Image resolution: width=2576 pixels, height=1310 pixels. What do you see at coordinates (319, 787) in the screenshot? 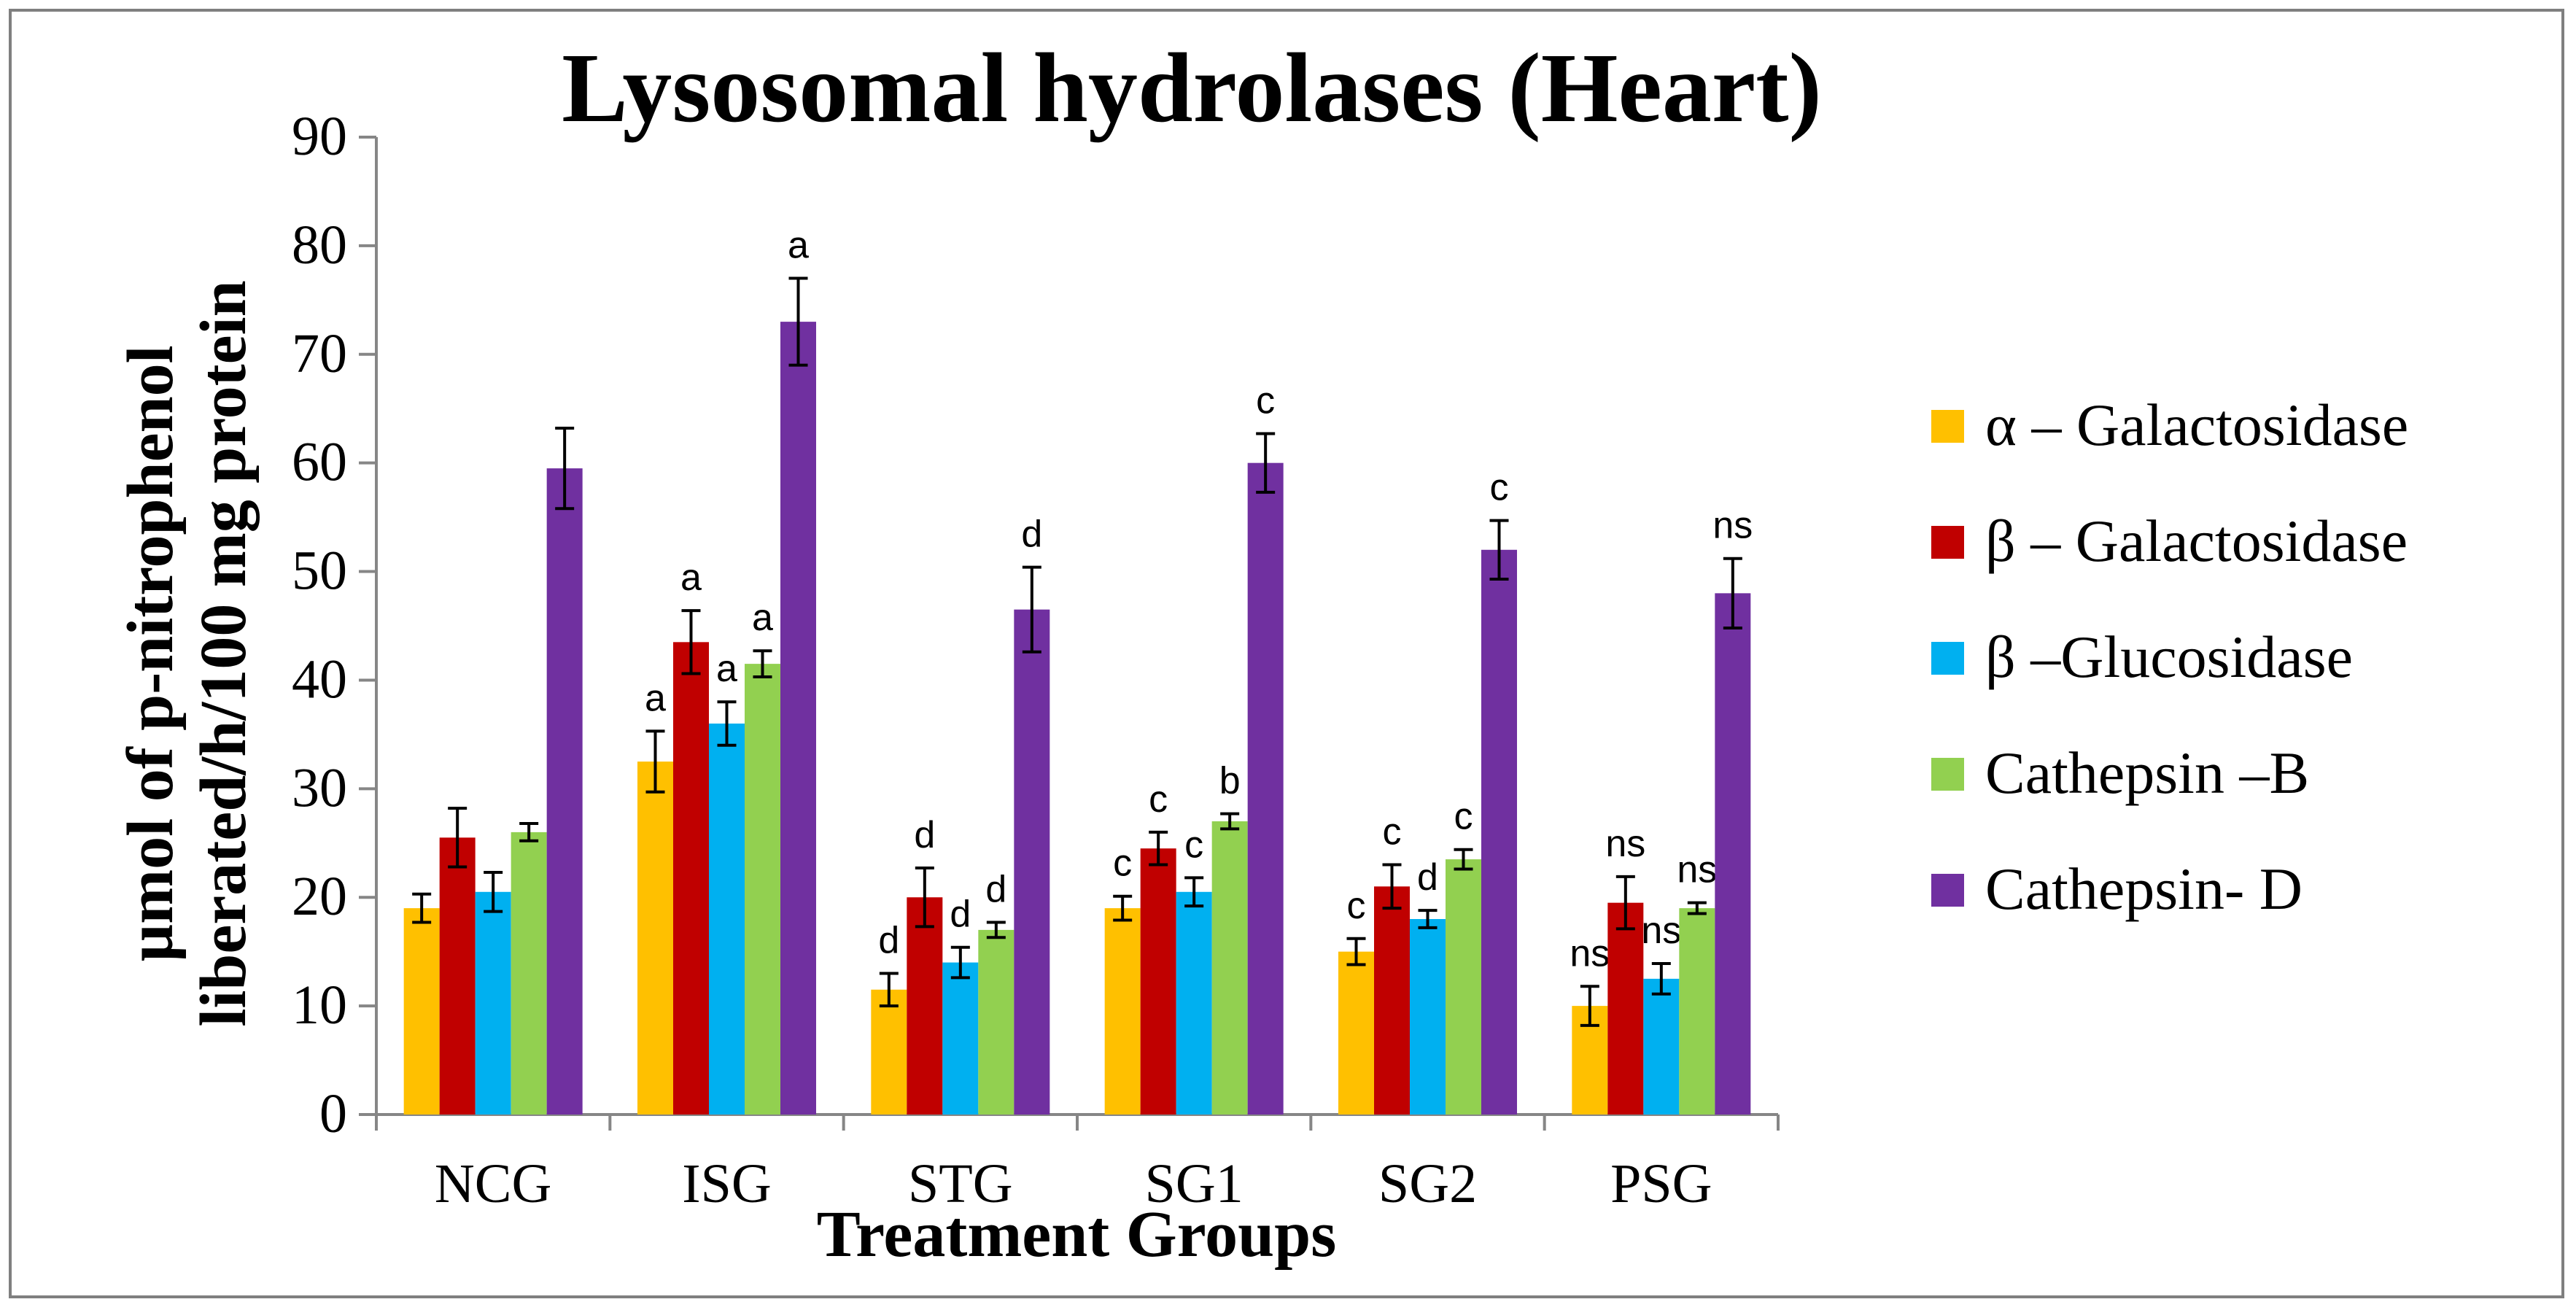
I see `y-tick-label: 30` at bounding box center [319, 787].